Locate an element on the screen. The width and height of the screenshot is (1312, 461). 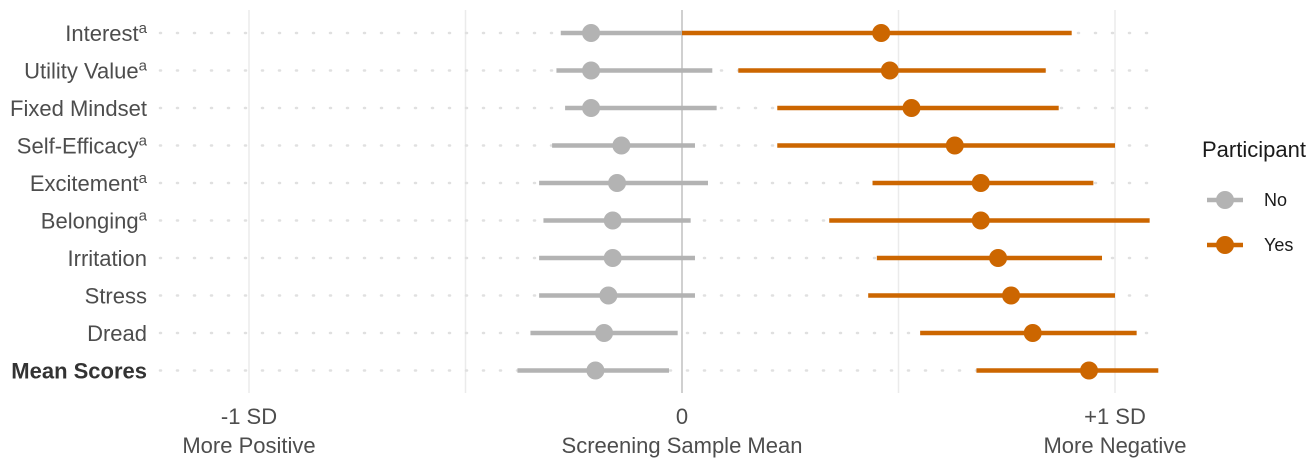
legend-label: Yes is located at coordinates (1278, 245).